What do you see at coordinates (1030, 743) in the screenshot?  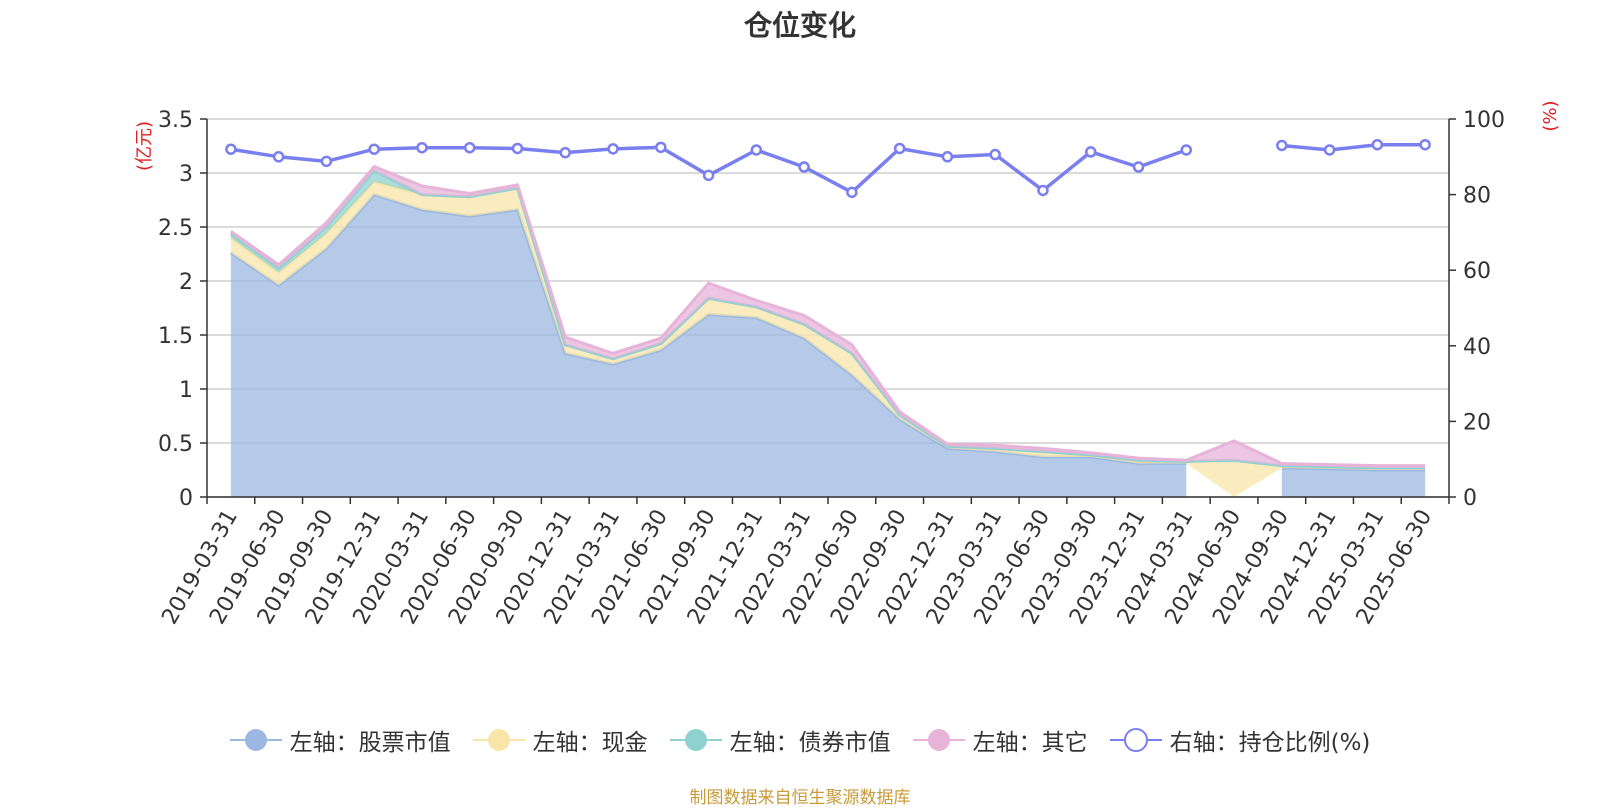 I see `legend-label: 左轴：其它` at bounding box center [1030, 743].